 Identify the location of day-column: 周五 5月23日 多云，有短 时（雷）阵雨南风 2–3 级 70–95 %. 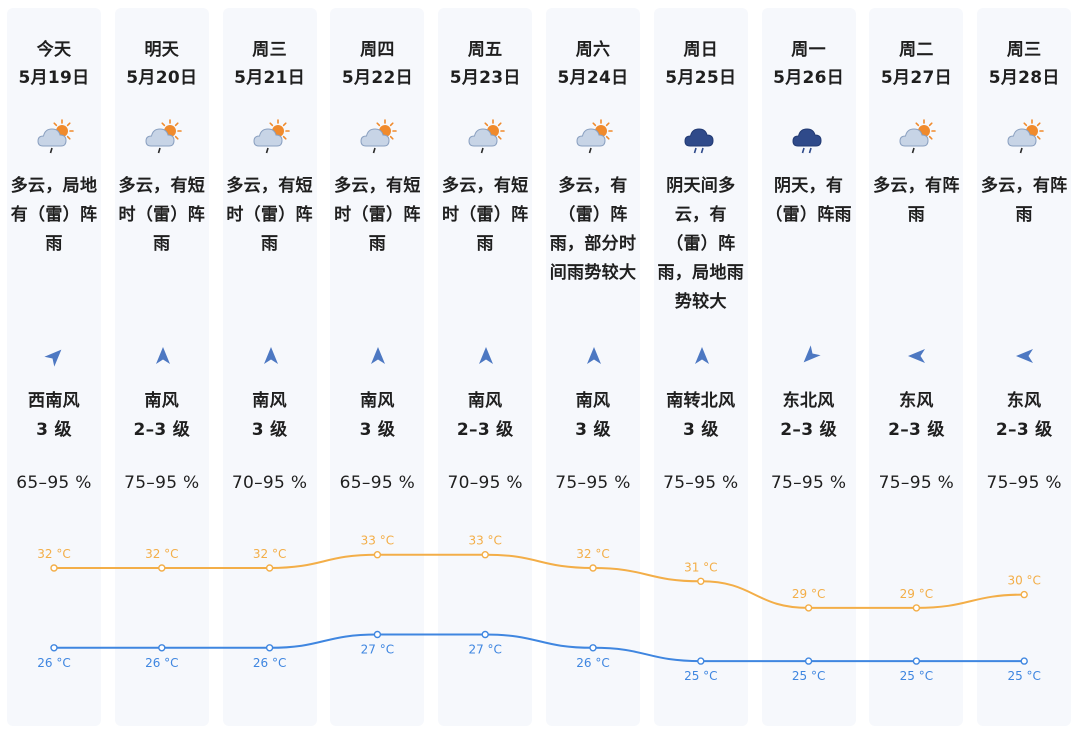
(485, 367).